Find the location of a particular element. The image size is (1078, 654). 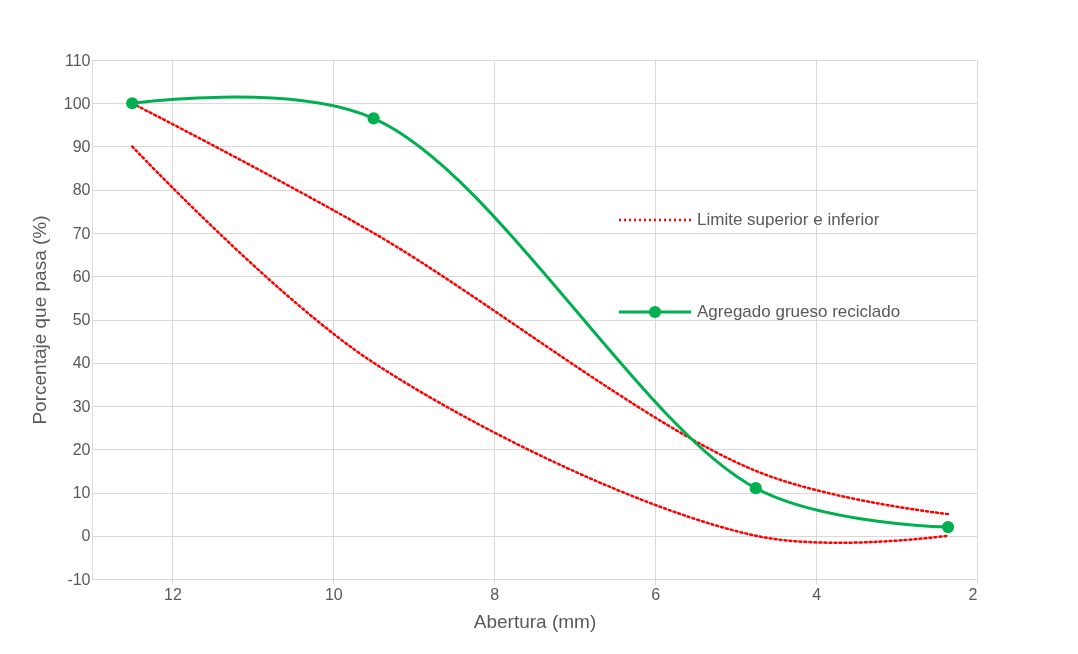

x-tick-label: 2 is located at coordinates (973, 594).